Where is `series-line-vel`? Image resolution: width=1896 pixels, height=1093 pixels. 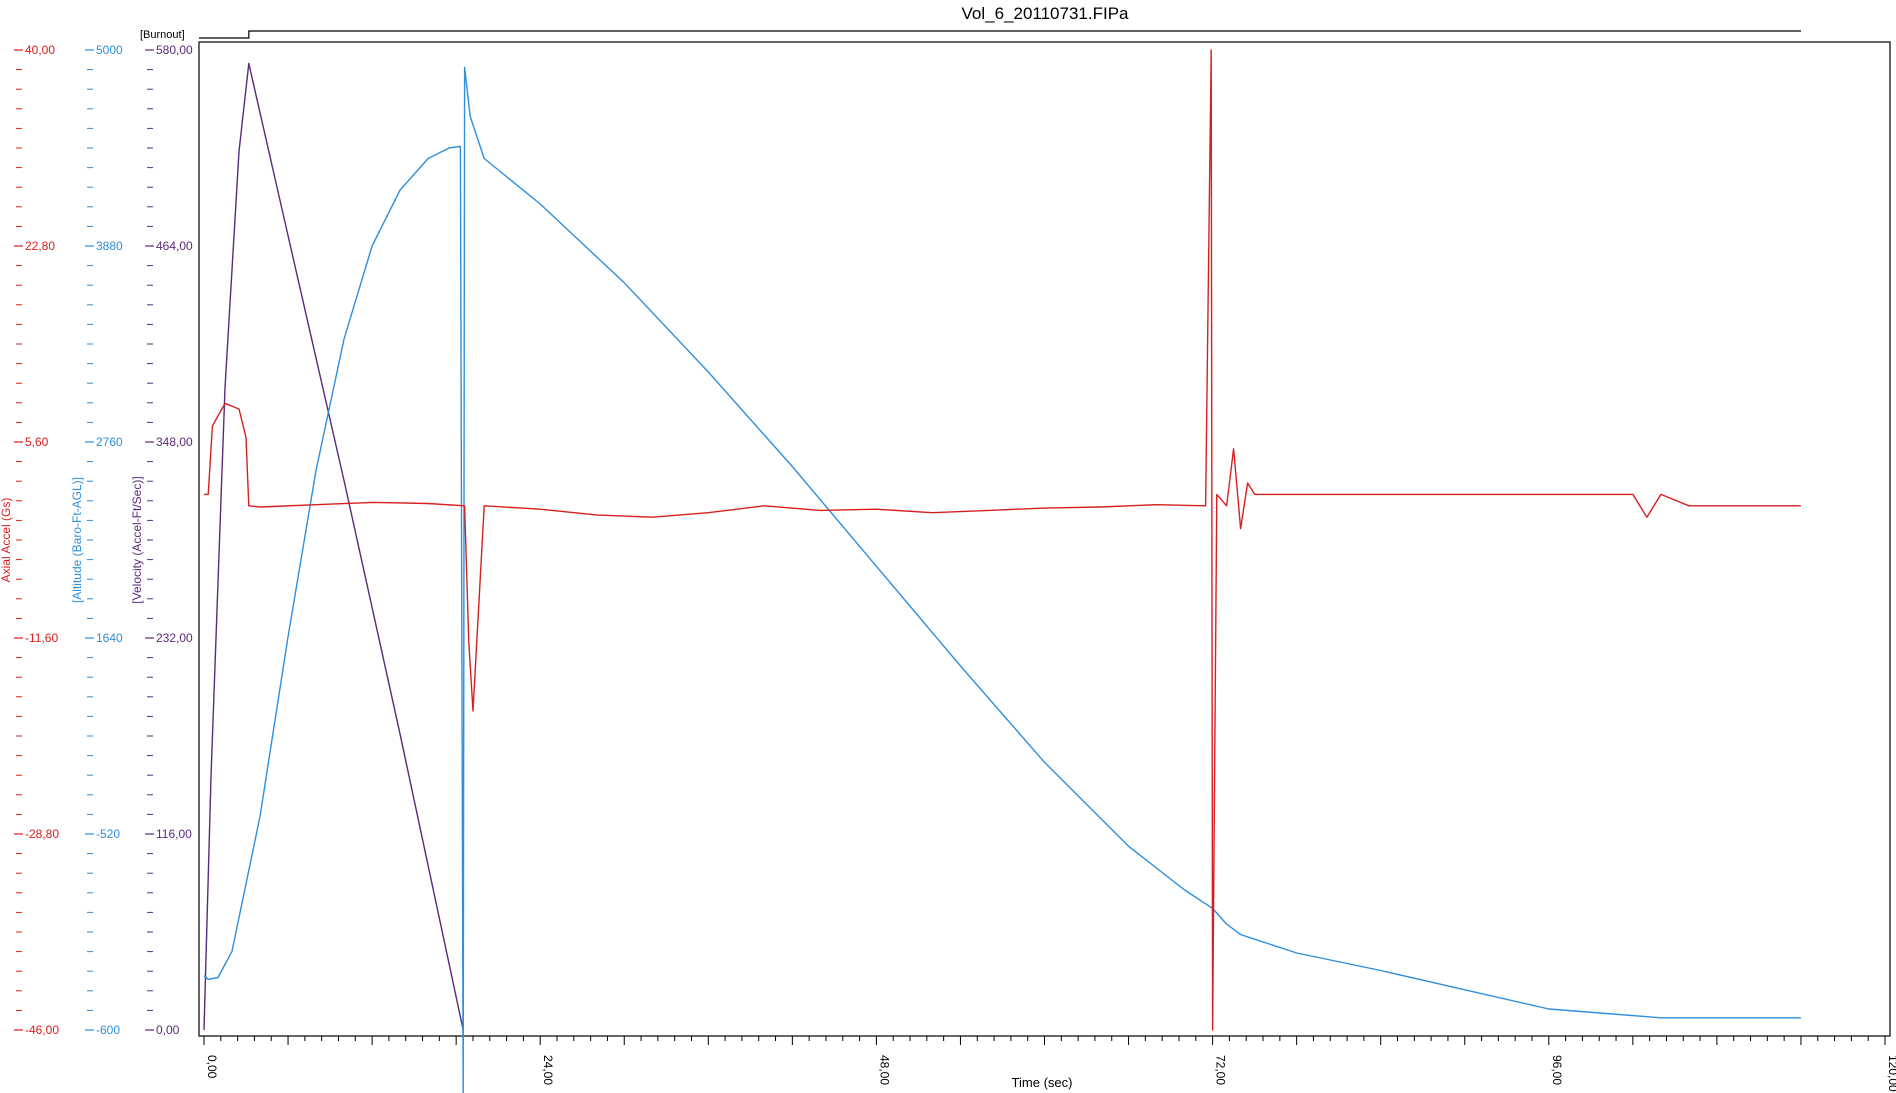
series-line-vel is located at coordinates (333, 546).